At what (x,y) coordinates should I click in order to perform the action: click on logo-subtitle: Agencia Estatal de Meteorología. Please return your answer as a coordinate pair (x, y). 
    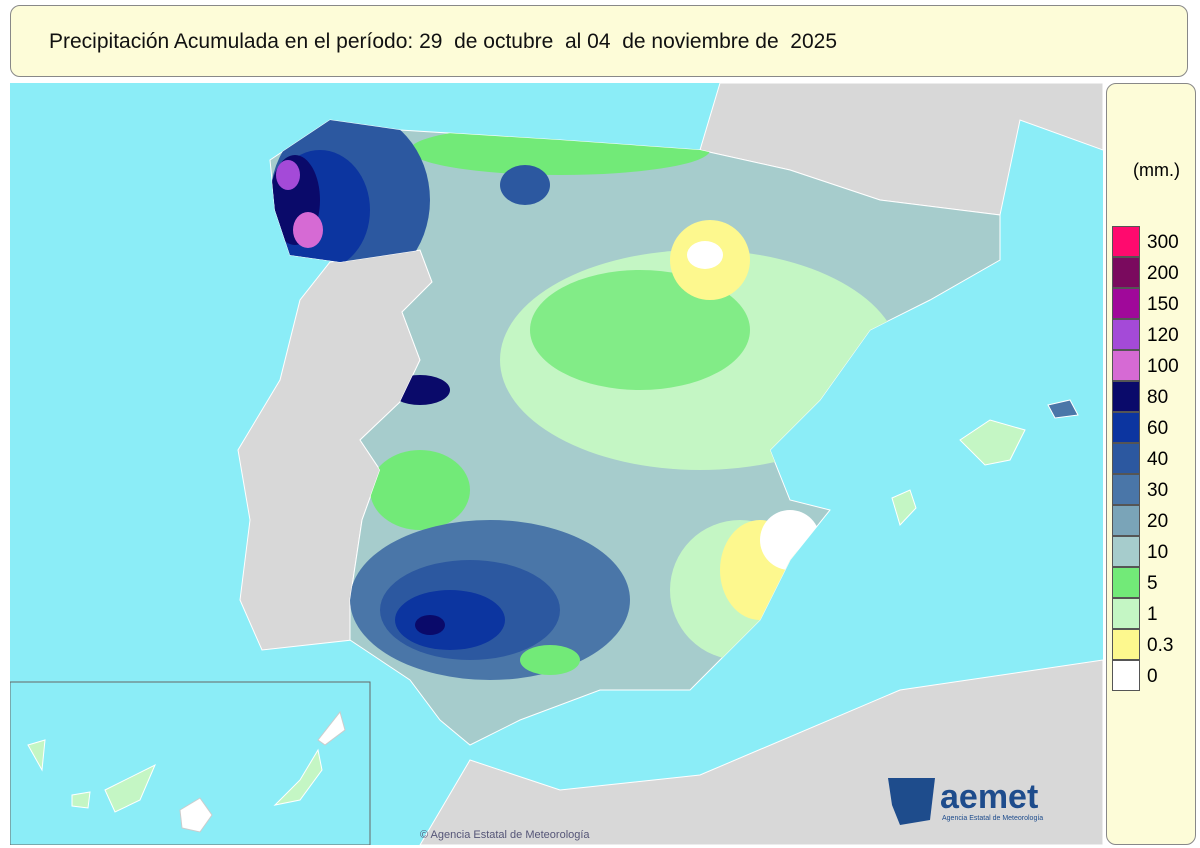
    Looking at the image, I should click on (992, 818).